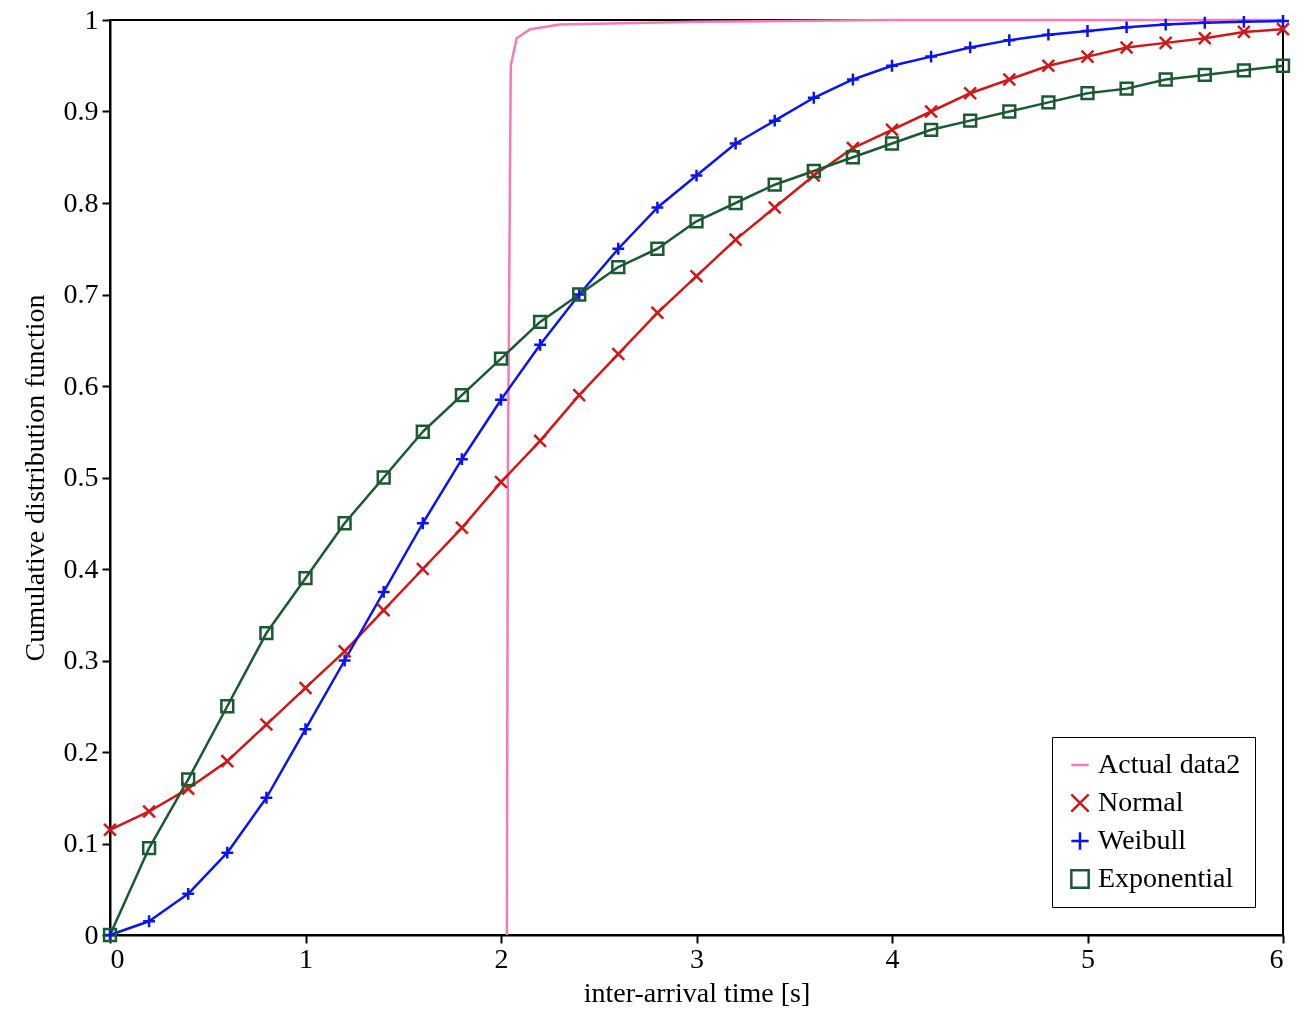 Image resolution: width=1306 pixels, height=1023 pixels. I want to click on y-tick-label: 0.5, so click(81, 476).